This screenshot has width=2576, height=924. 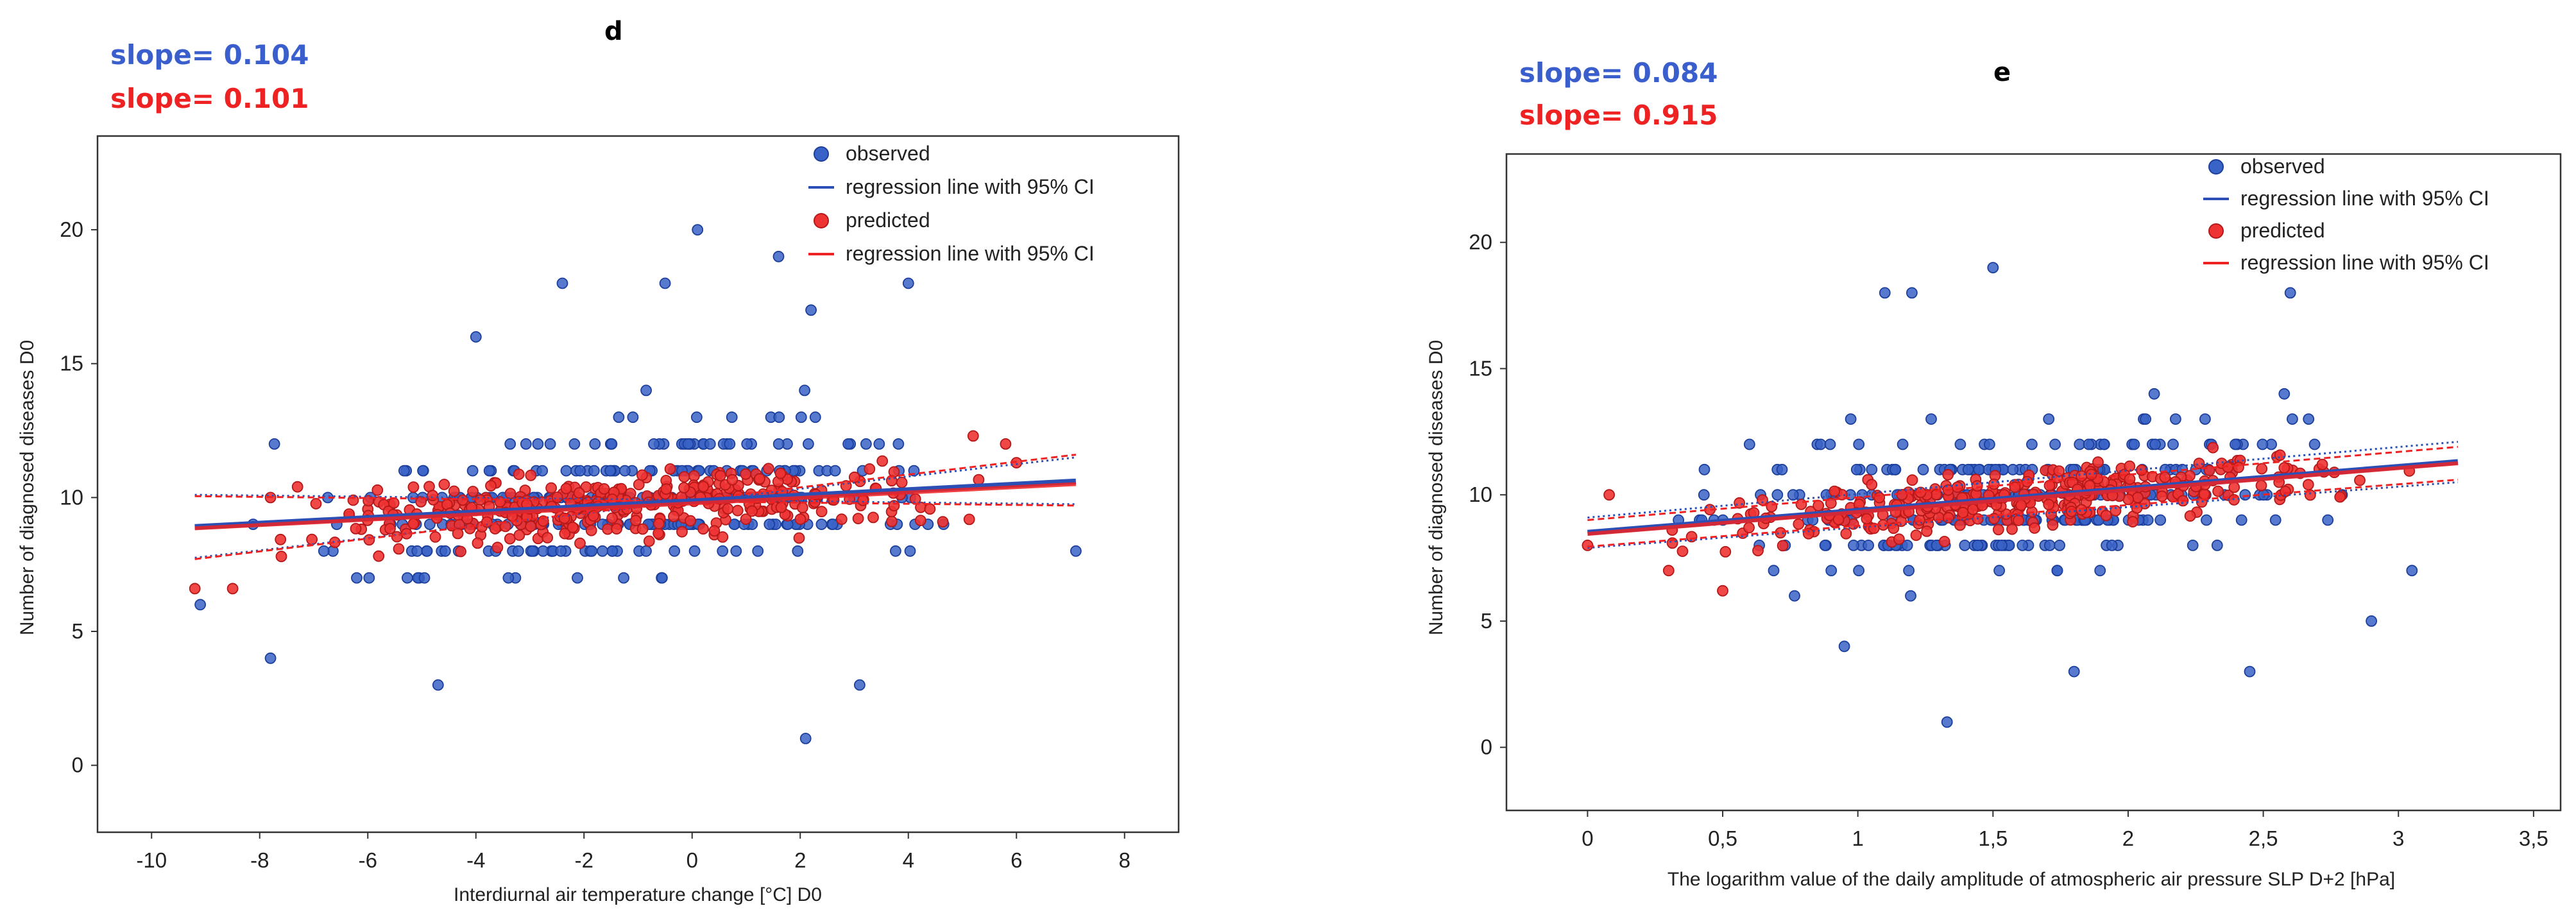 I want to click on x-tick-label: -6, so click(x=368, y=860).